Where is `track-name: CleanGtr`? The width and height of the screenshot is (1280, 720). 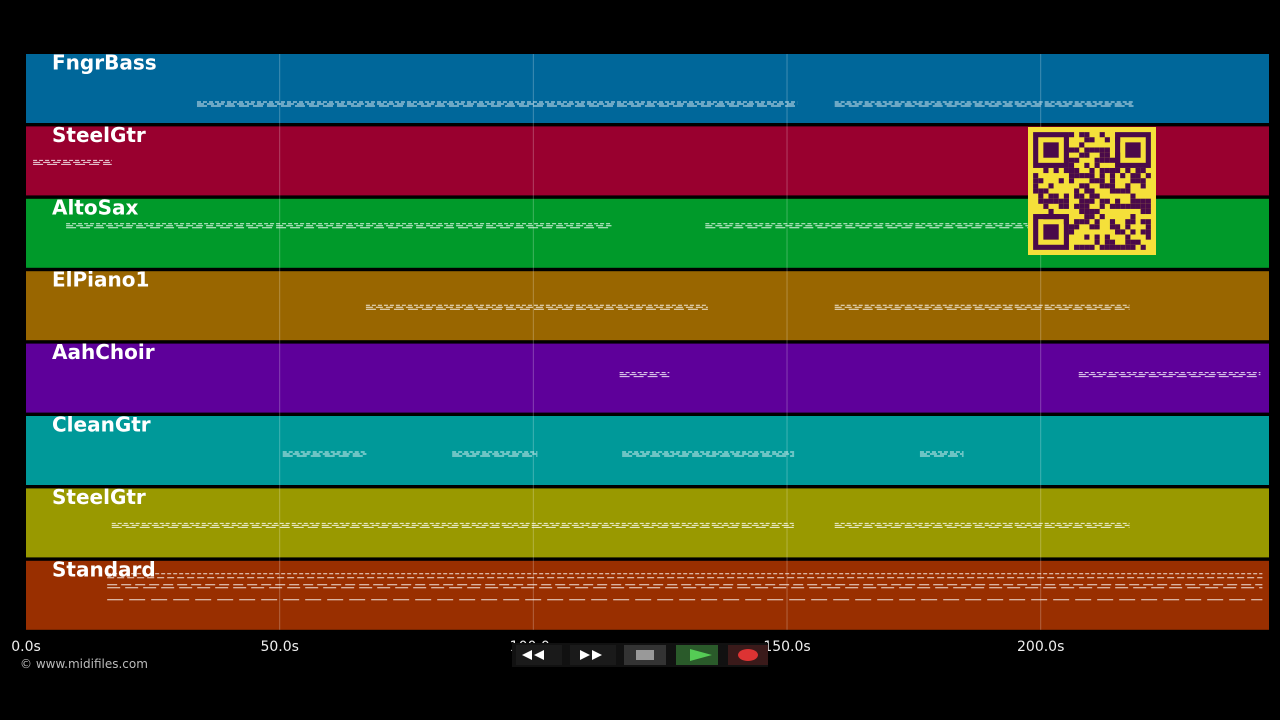 track-name: CleanGtr is located at coordinates (101, 425).